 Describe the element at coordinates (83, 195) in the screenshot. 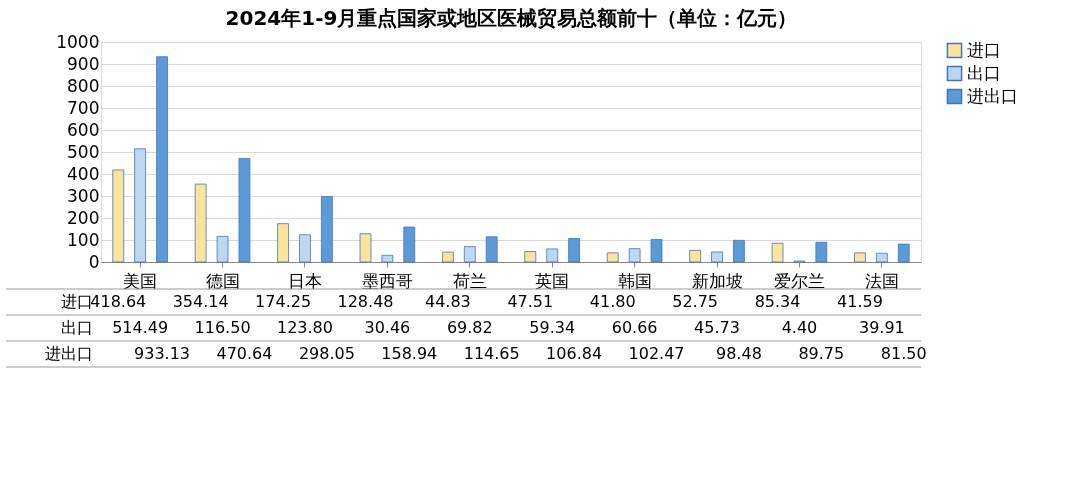

I see `y-tick-label: 300` at that location.